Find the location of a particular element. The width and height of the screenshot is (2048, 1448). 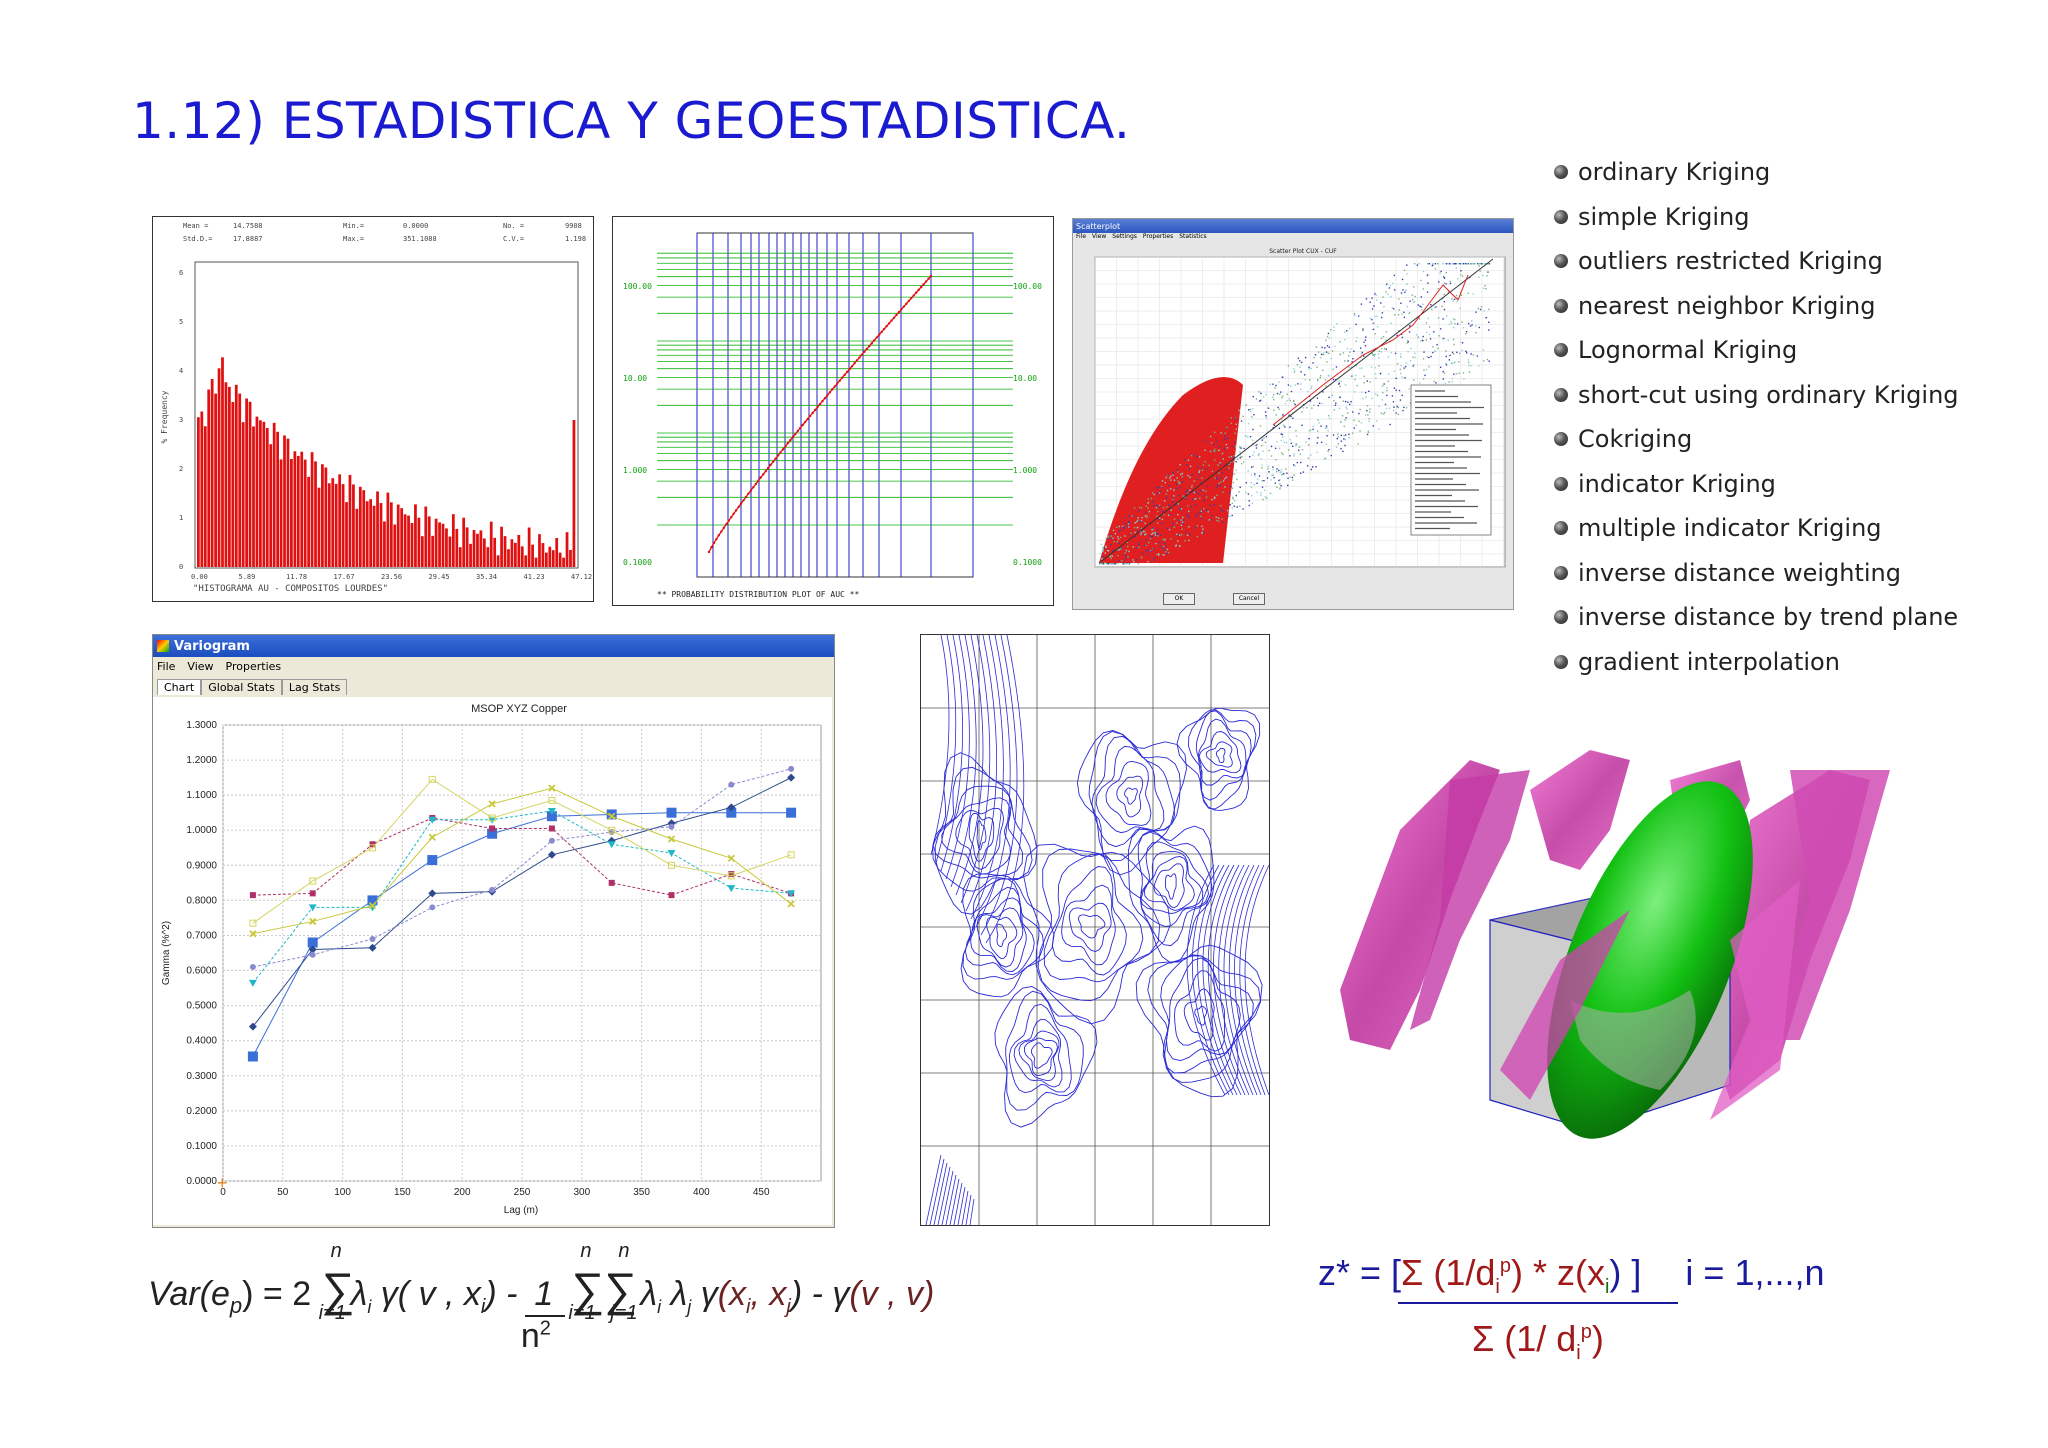

f2-den-sup-p: p is located at coordinates (1586, 1332).